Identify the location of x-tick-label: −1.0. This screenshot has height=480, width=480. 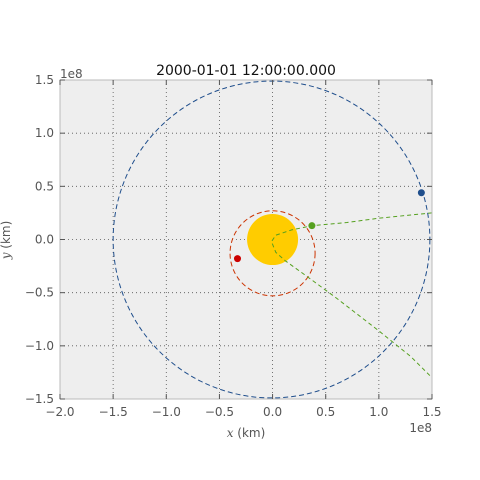
(166, 412).